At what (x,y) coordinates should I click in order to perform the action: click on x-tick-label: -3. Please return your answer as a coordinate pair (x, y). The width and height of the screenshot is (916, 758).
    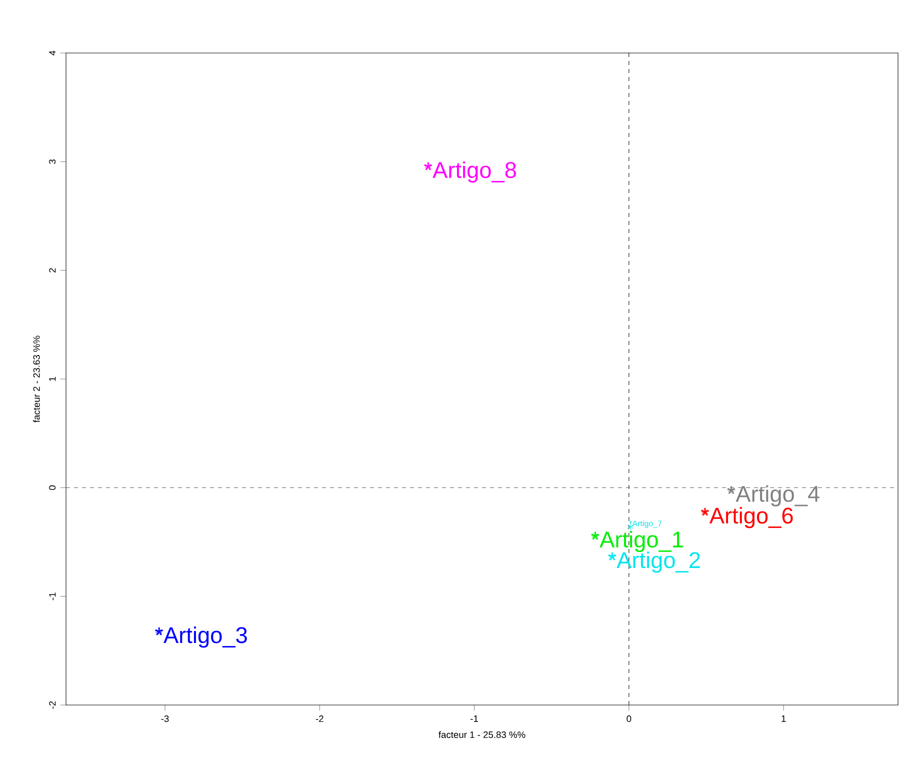
    Looking at the image, I should click on (165, 718).